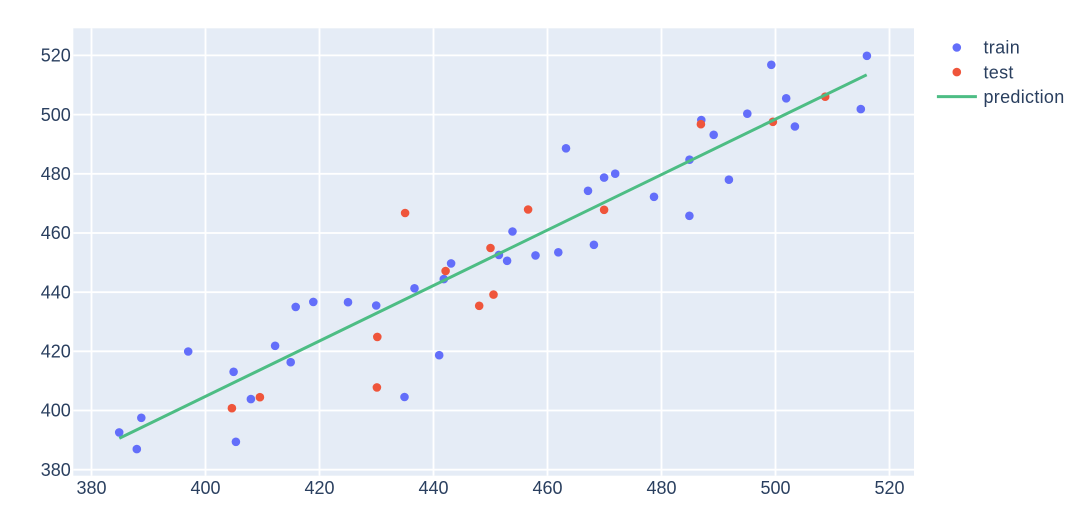 Image resolution: width=1080 pixels, height=531 pixels. What do you see at coordinates (999, 72) in the screenshot?
I see `svg-text: test` at bounding box center [999, 72].